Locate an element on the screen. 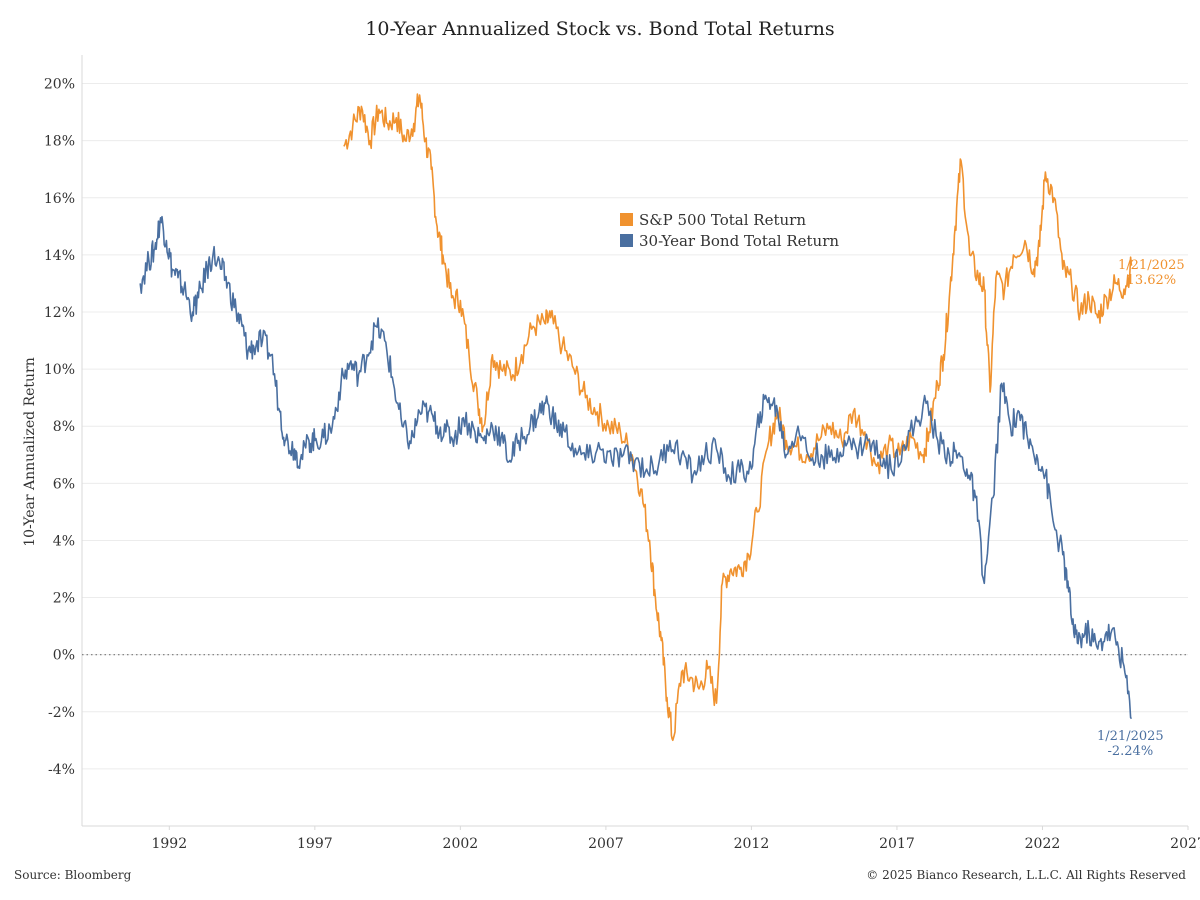 This screenshot has width=1200, height=900. legend-label-sp500: S&P 500 Total Return is located at coordinates (722, 219).